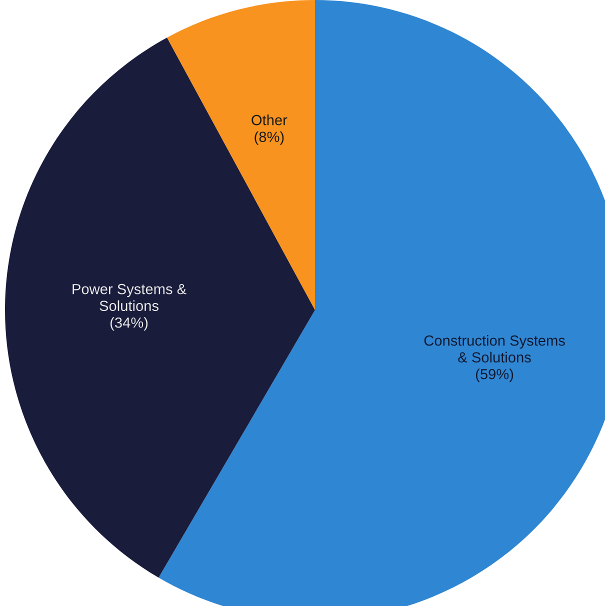 Image resolution: width=605 pixels, height=606 pixels. What do you see at coordinates (494, 349) in the screenshot?
I see `slice-label: Construction Systems & Solutions` at bounding box center [494, 349].